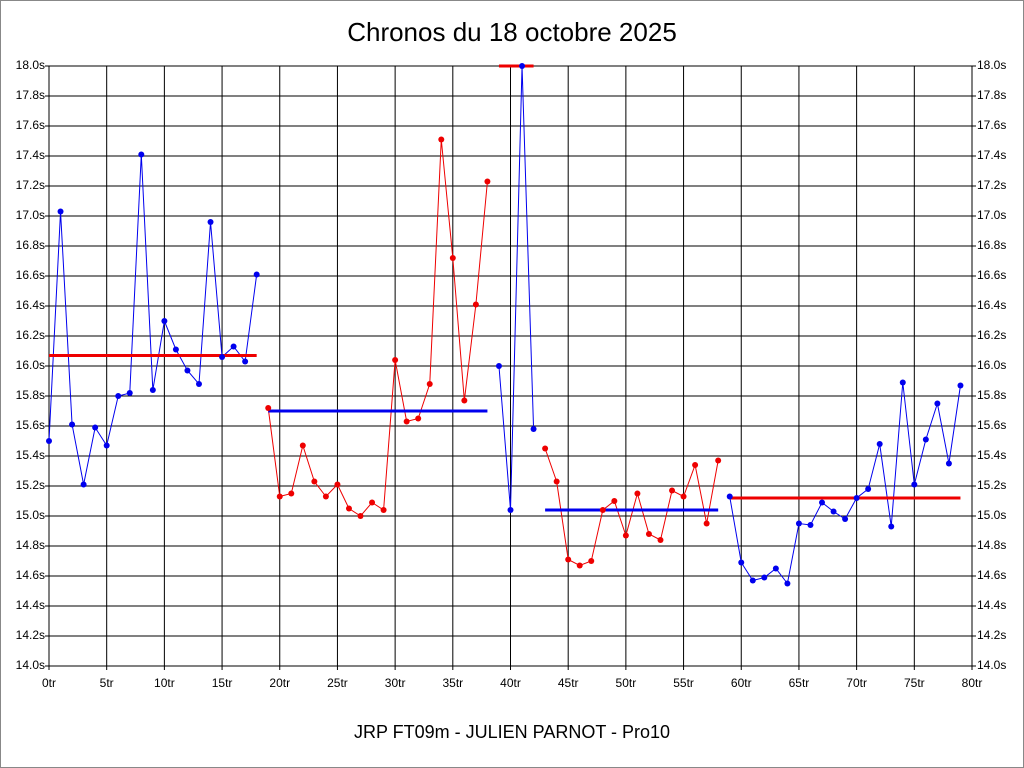 This screenshot has height=768, width=1024. What do you see at coordinates (568, 683) in the screenshot?
I see `x-tick-label: 45tr` at bounding box center [568, 683].